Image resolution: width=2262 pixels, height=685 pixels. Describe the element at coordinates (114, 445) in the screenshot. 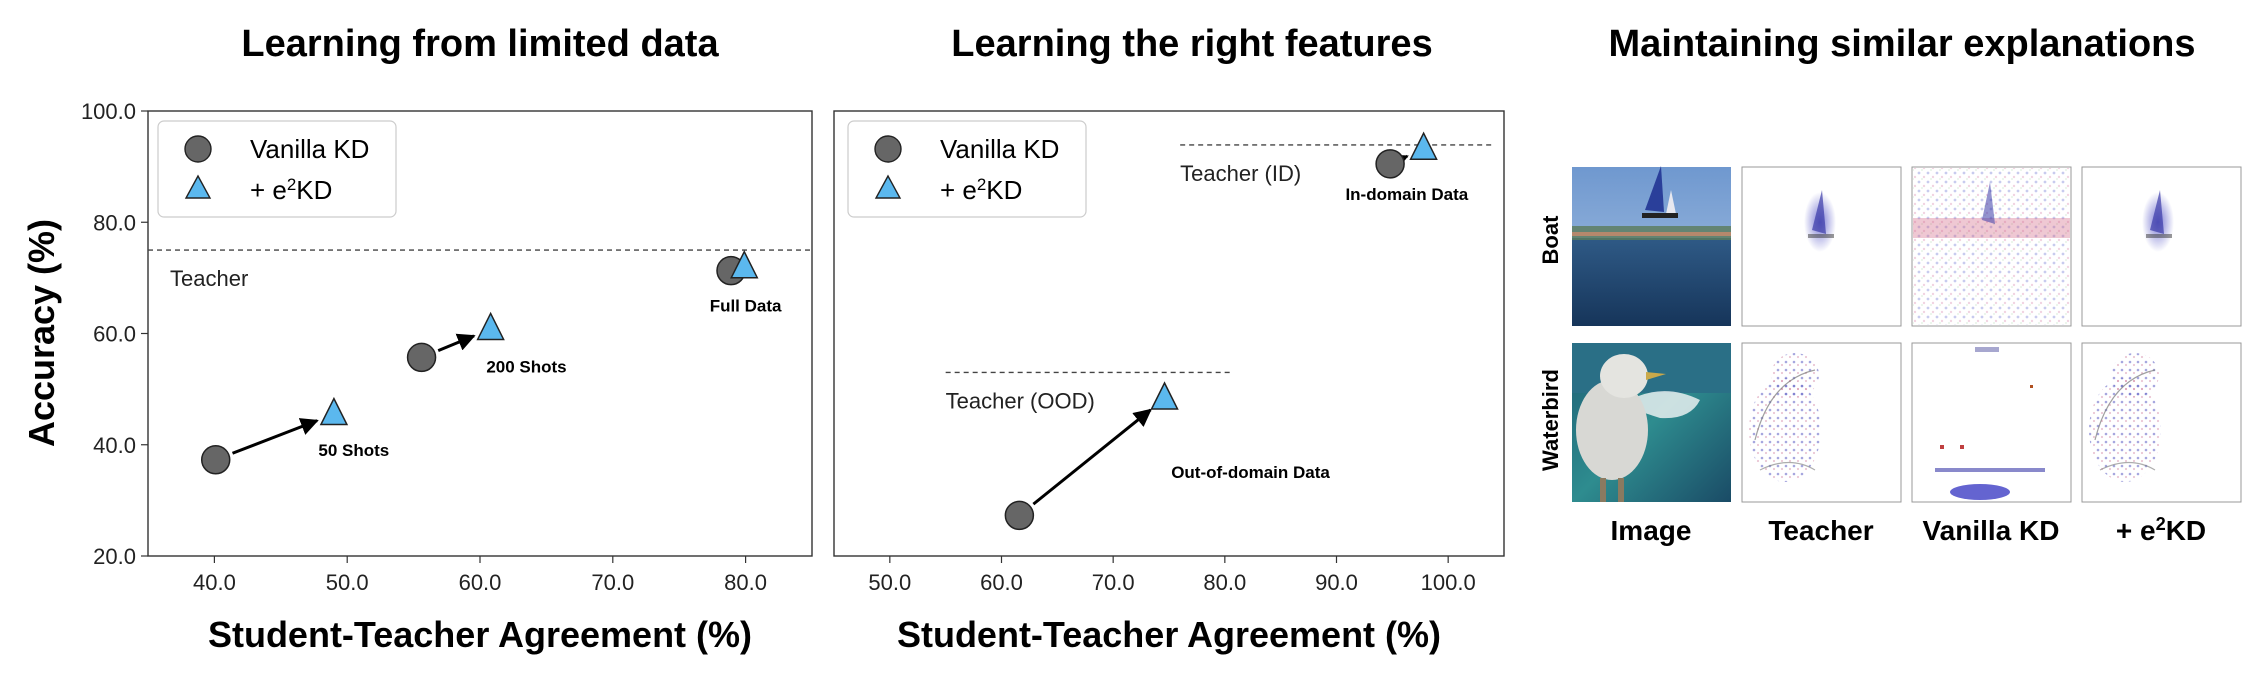

I see `y-tick-label: 40.0` at that location.